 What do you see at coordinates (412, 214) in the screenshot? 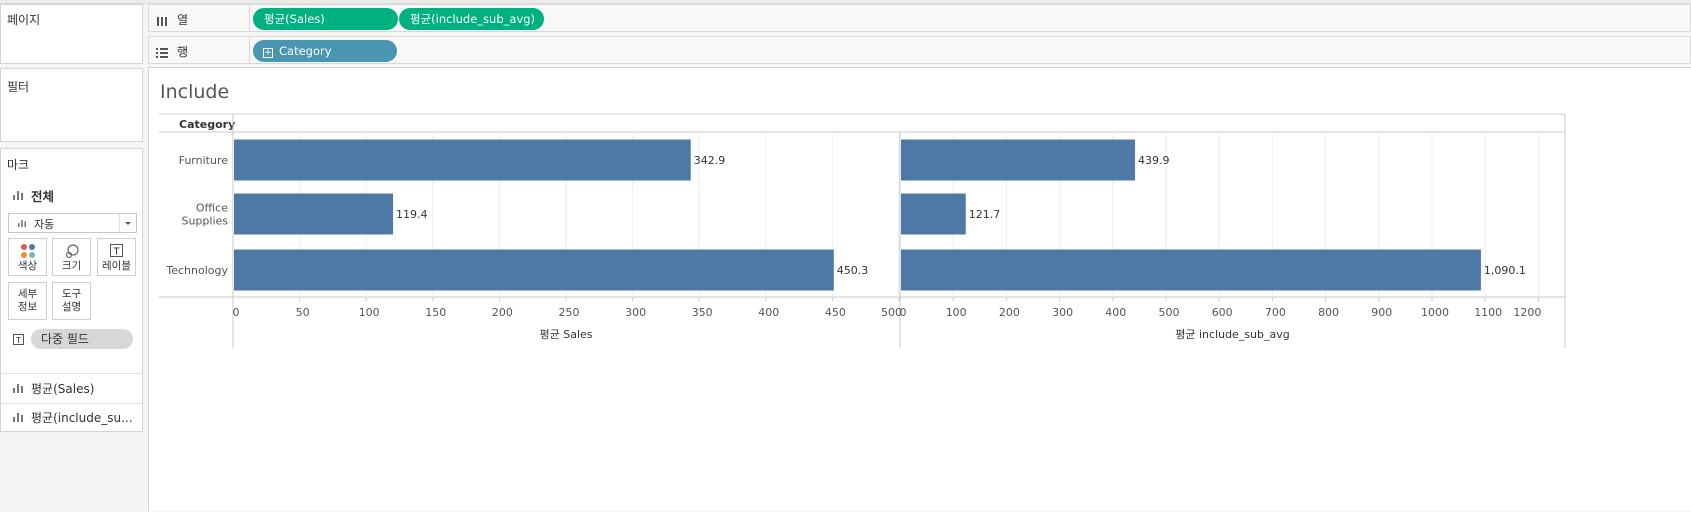
I see `bar-value-label: 119.4` at bounding box center [412, 214].